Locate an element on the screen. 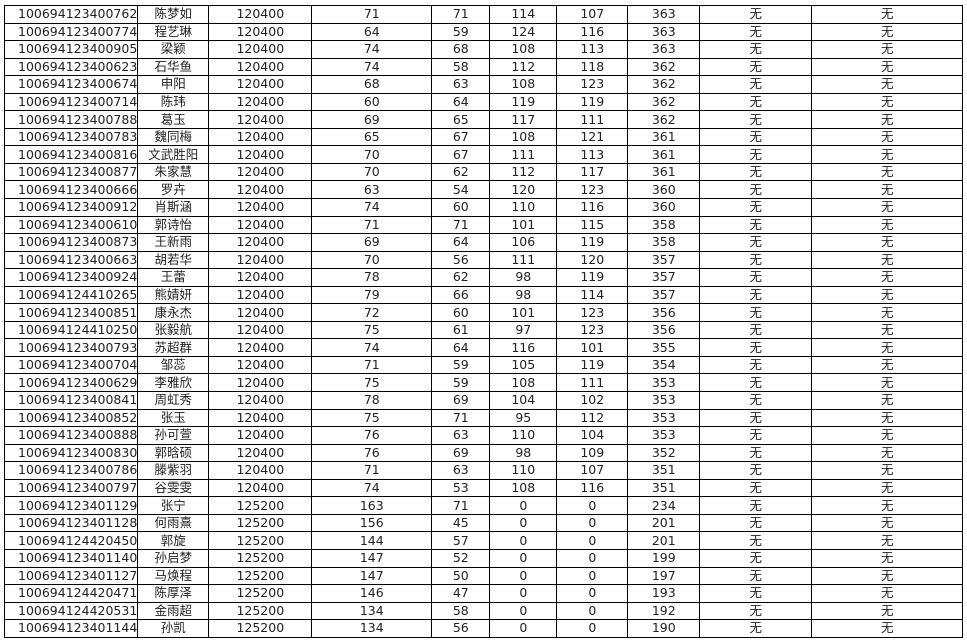 The height and width of the screenshot is (642, 967). candidate-id-cell: 100694123401127 is located at coordinates (71, 576).